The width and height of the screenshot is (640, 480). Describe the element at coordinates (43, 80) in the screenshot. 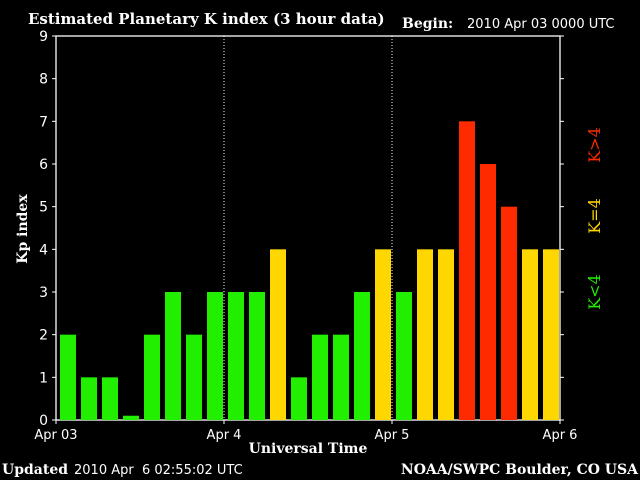

I see `y-tick-label: 8` at that location.